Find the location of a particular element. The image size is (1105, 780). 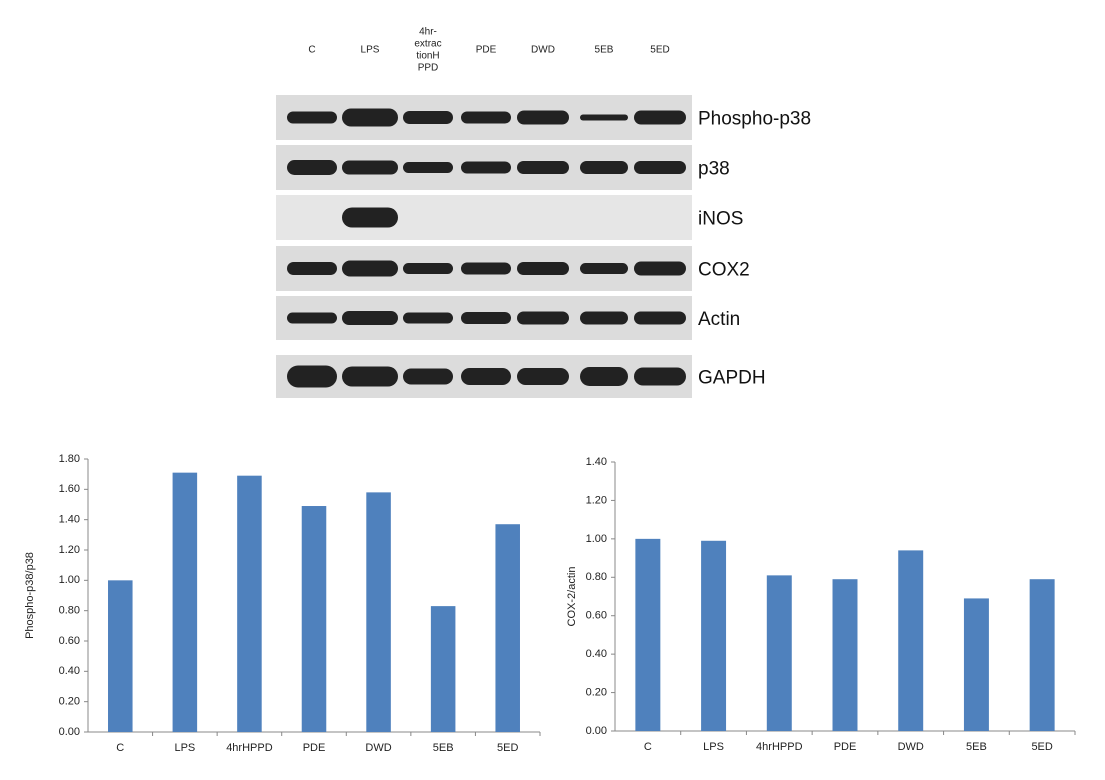

row-label: Actin is located at coordinates (719, 319).